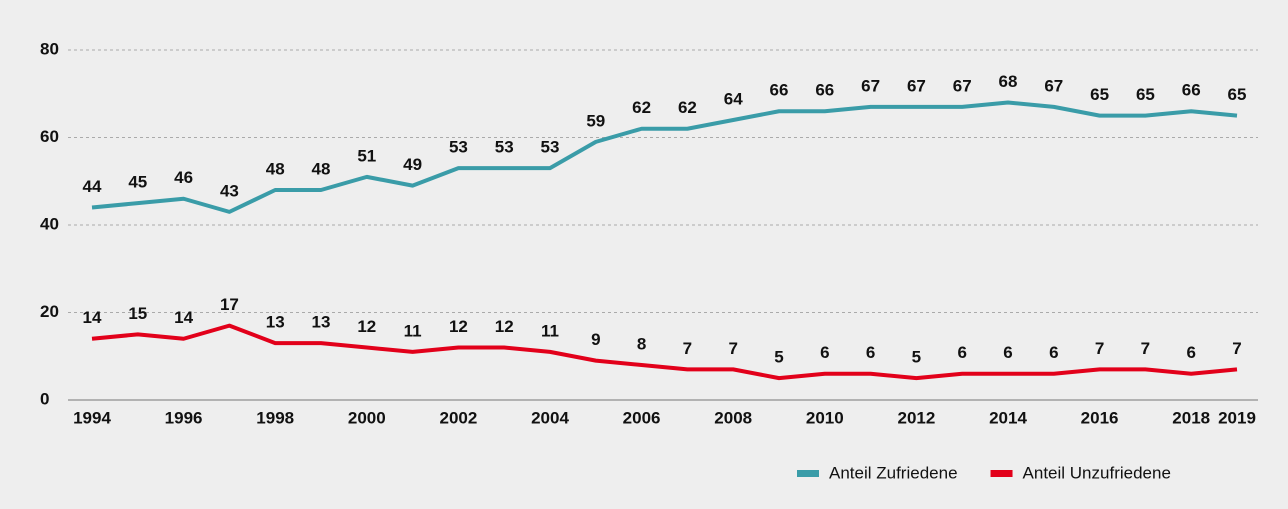 The image size is (1288, 509). Describe the element at coordinates (1100, 417) in the screenshot. I see `x-tick-label: 2016` at that location.